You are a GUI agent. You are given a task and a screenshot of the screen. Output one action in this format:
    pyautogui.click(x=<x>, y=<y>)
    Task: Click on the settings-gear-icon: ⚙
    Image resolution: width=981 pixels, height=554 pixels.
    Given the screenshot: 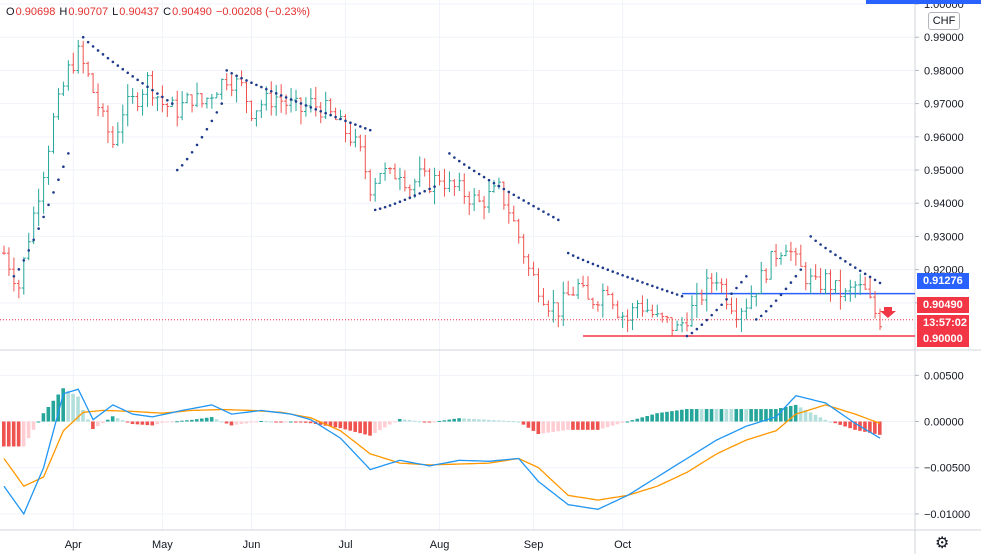 What is the action you would take?
    pyautogui.click(x=942, y=543)
    